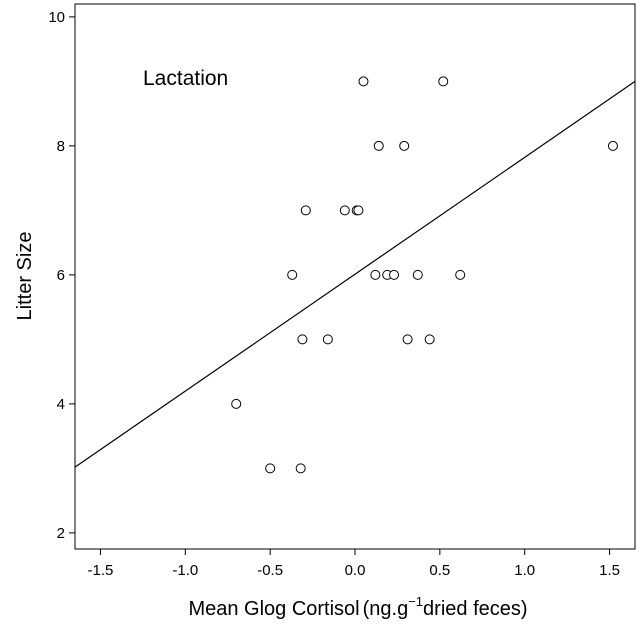 The height and width of the screenshot is (626, 641). What do you see at coordinates (386, 609) in the screenshot?
I see `x-axis-title-unit-prefix: (ng.g` at bounding box center [386, 609].